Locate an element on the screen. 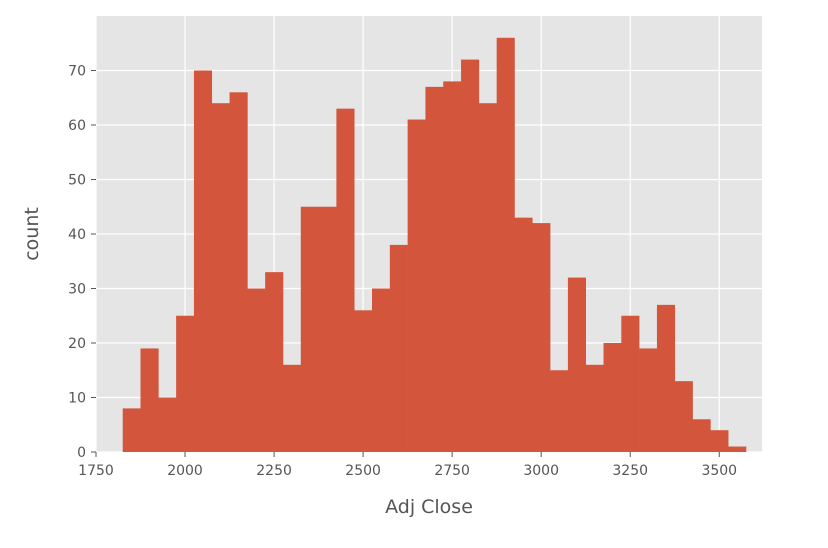  x-tick-label: 2000 is located at coordinates (185, 471).